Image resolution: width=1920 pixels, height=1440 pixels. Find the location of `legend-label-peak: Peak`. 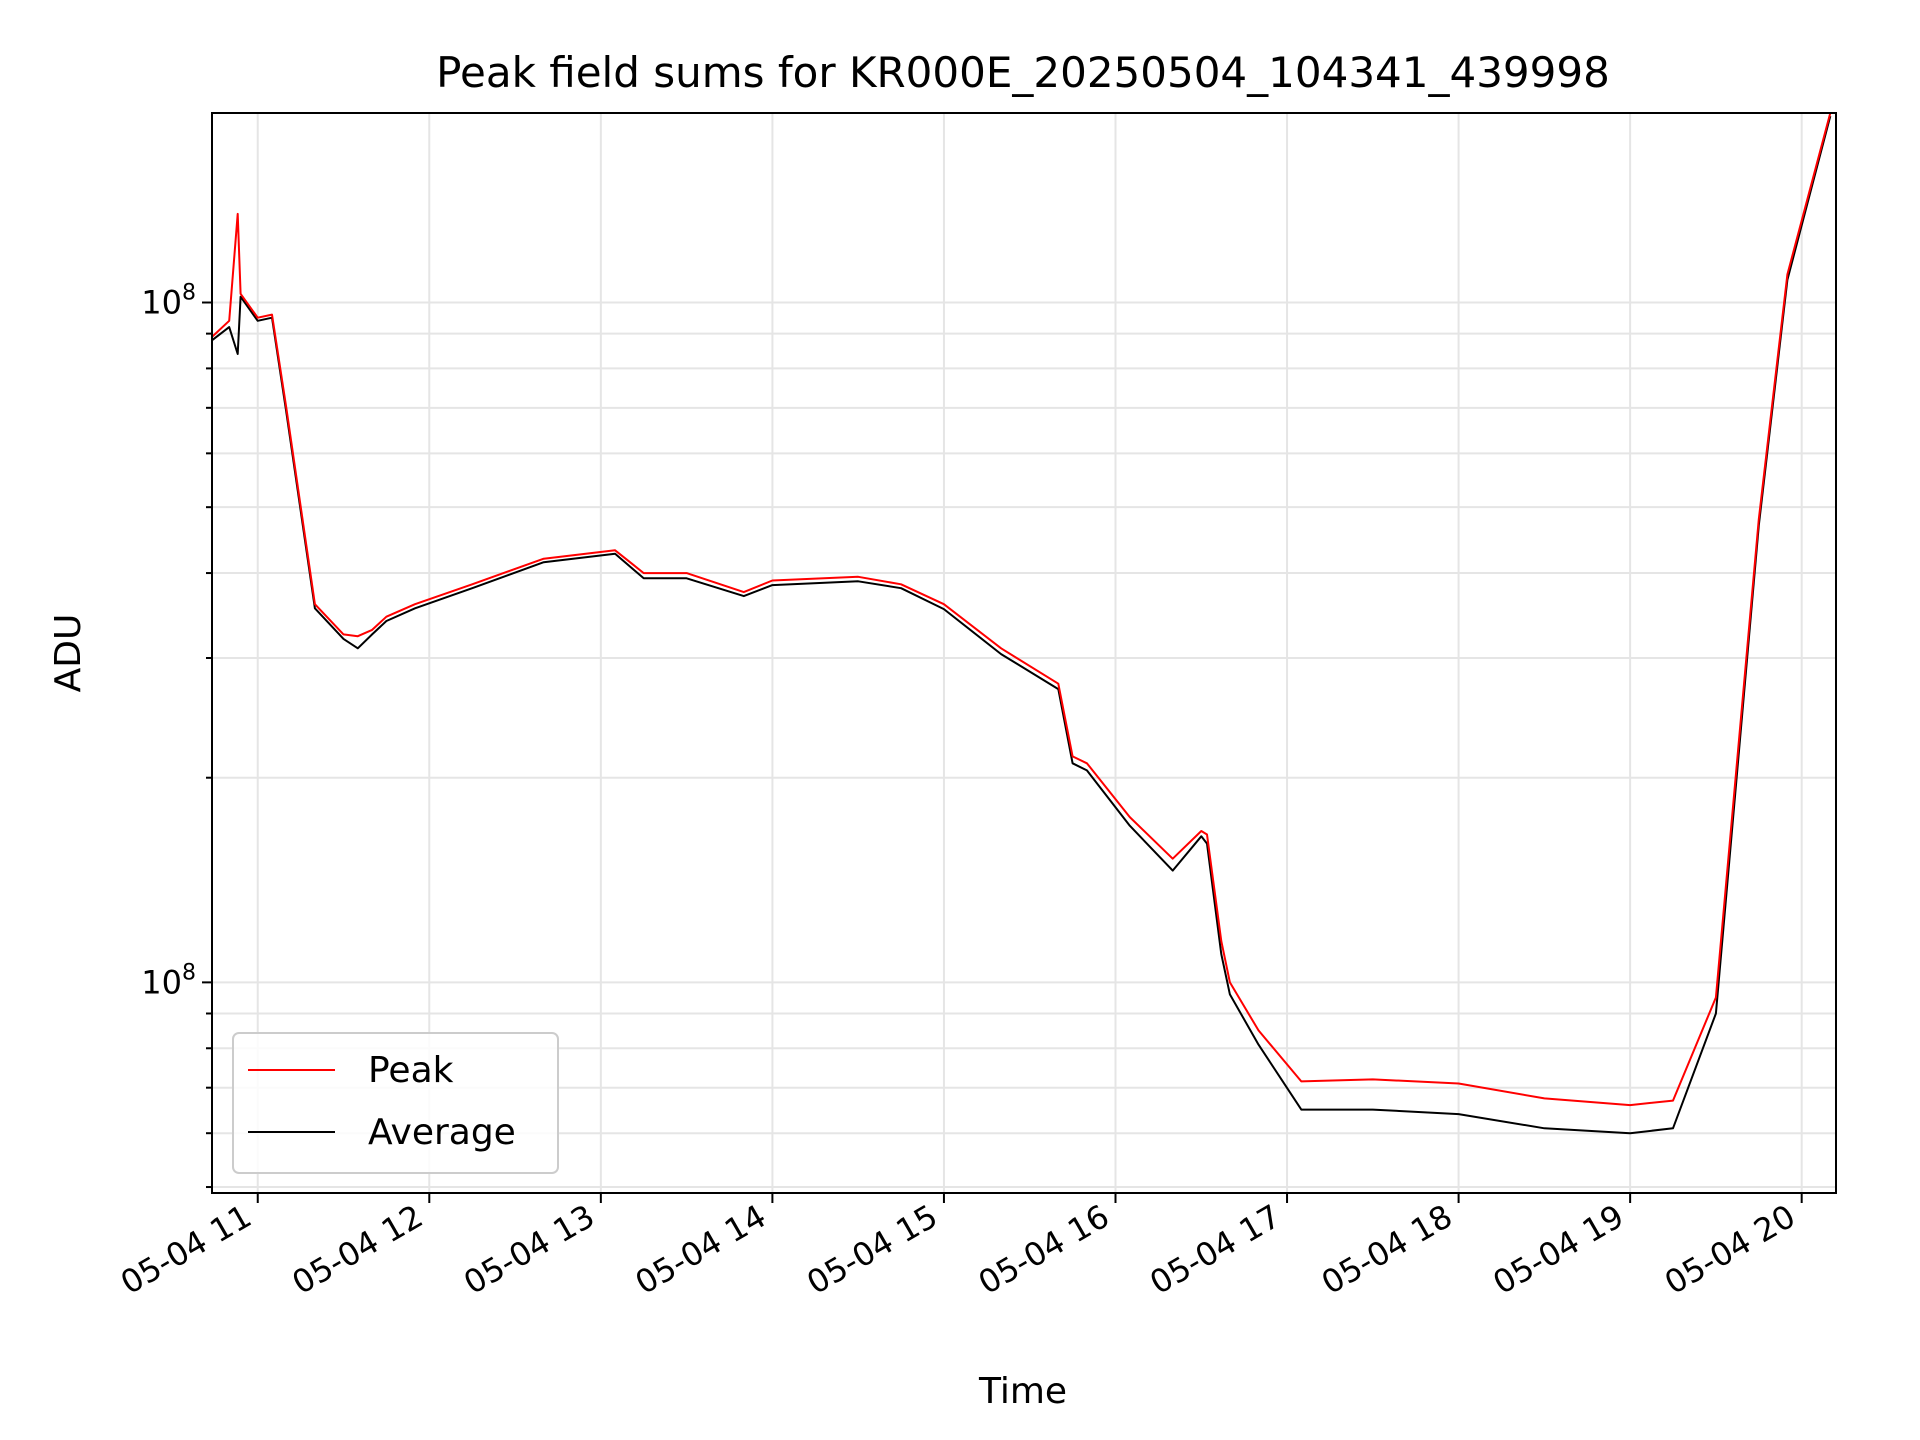

legend-label-peak: Peak is located at coordinates (411, 1070).